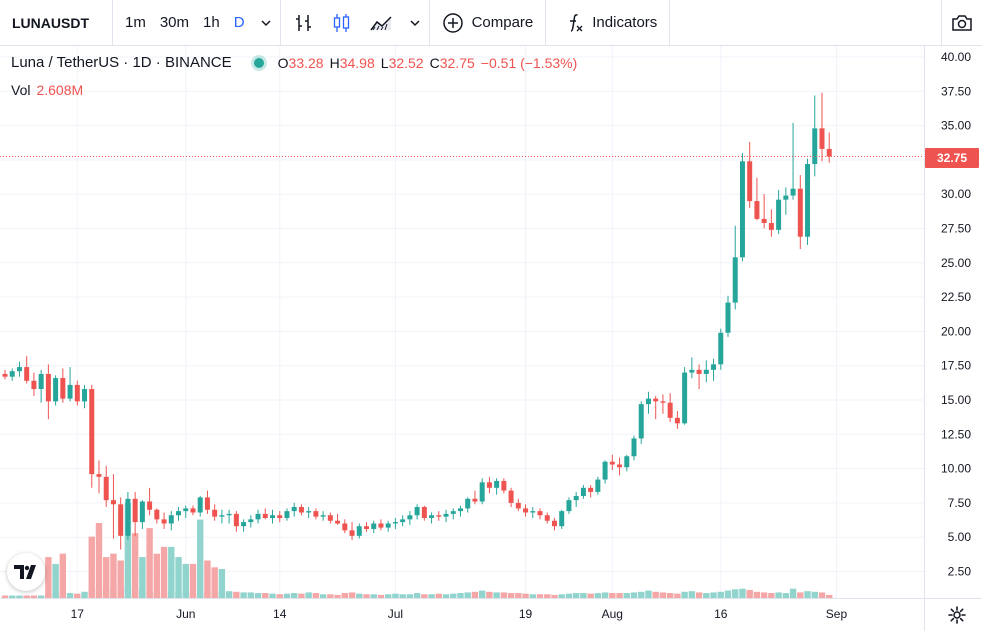 This screenshot has width=982, height=631. What do you see at coordinates (381, 23) in the screenshot?
I see `area-chart-type-button` at bounding box center [381, 23].